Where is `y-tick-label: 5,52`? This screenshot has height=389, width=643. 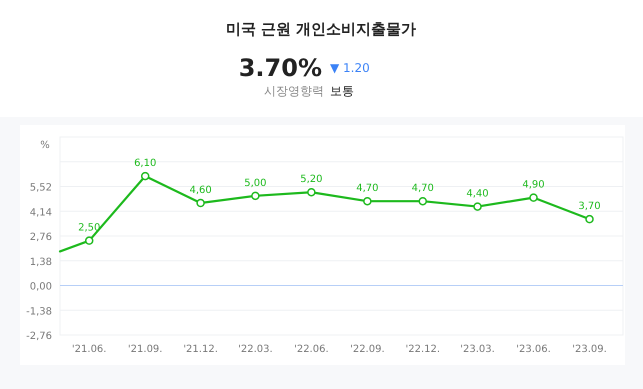
y-tick-label: 5,52 is located at coordinates (41, 188).